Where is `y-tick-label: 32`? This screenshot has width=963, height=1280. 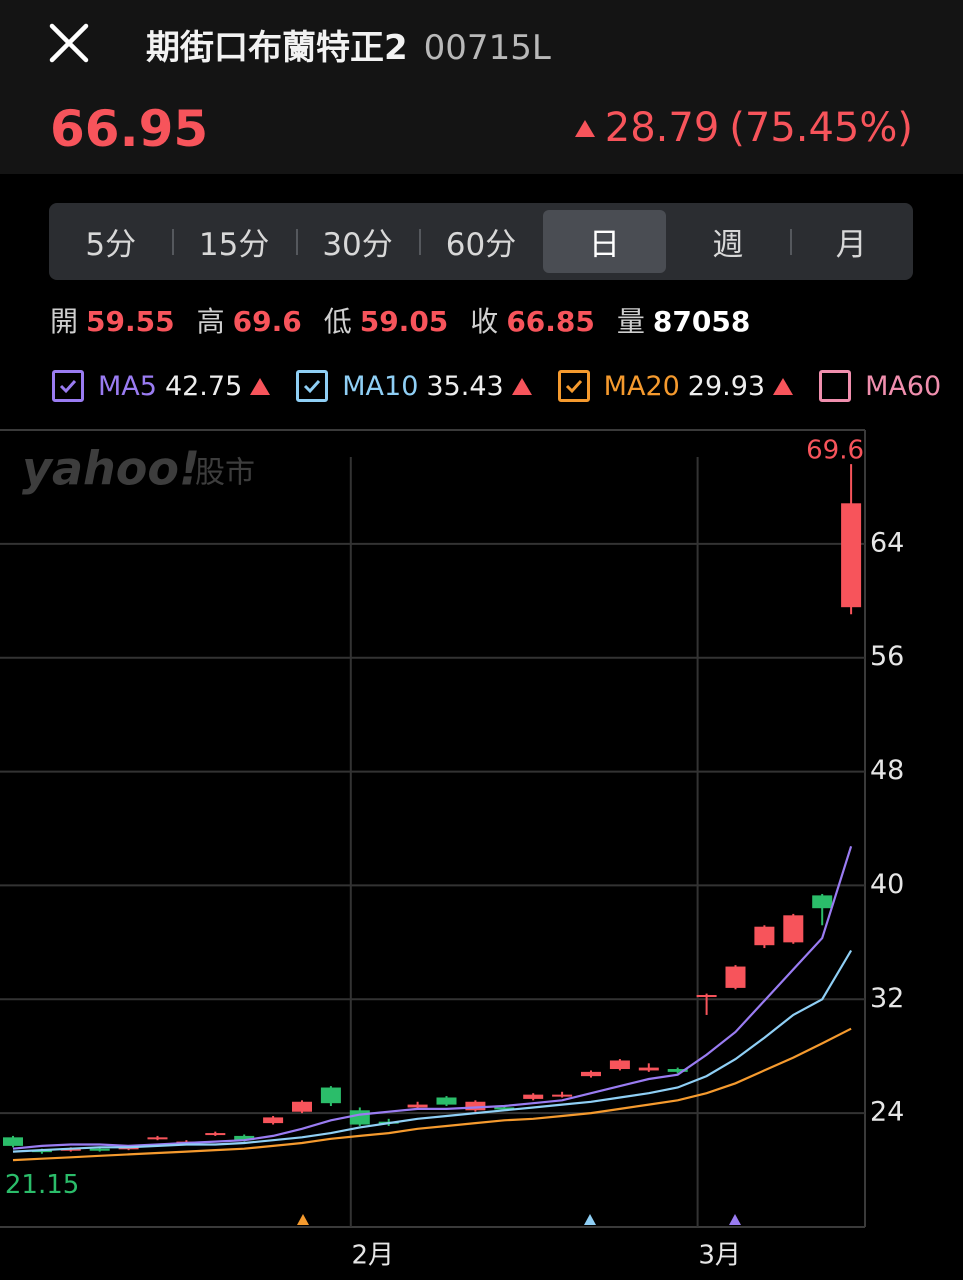
y-tick-label: 32 is located at coordinates (887, 998).